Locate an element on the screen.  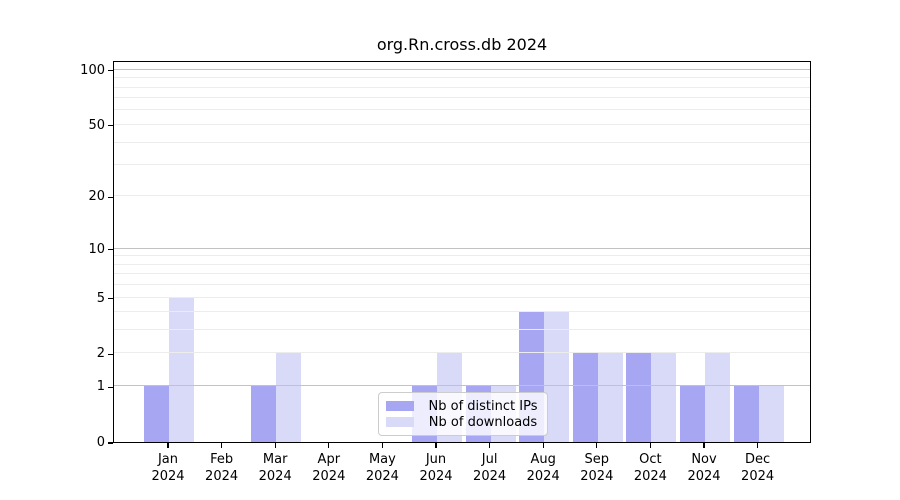
x-tick-month: Oct is located at coordinates (650, 459).